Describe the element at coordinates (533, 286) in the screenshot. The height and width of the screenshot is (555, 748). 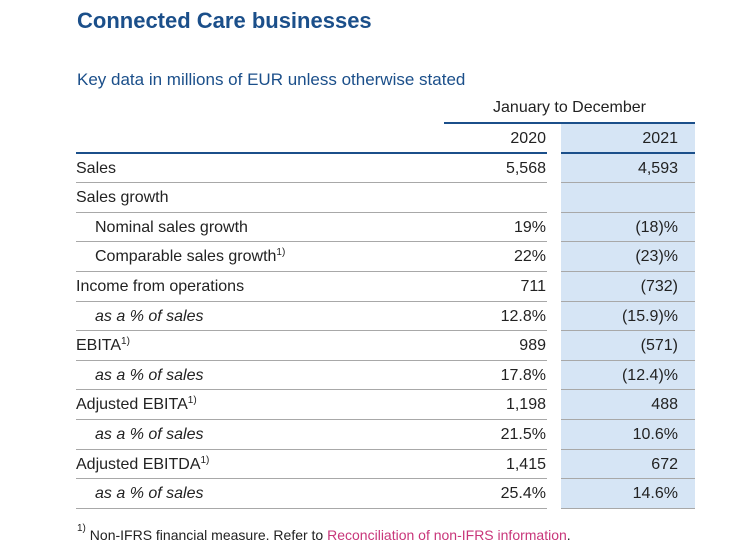
I see `value-2020: 711` at that location.